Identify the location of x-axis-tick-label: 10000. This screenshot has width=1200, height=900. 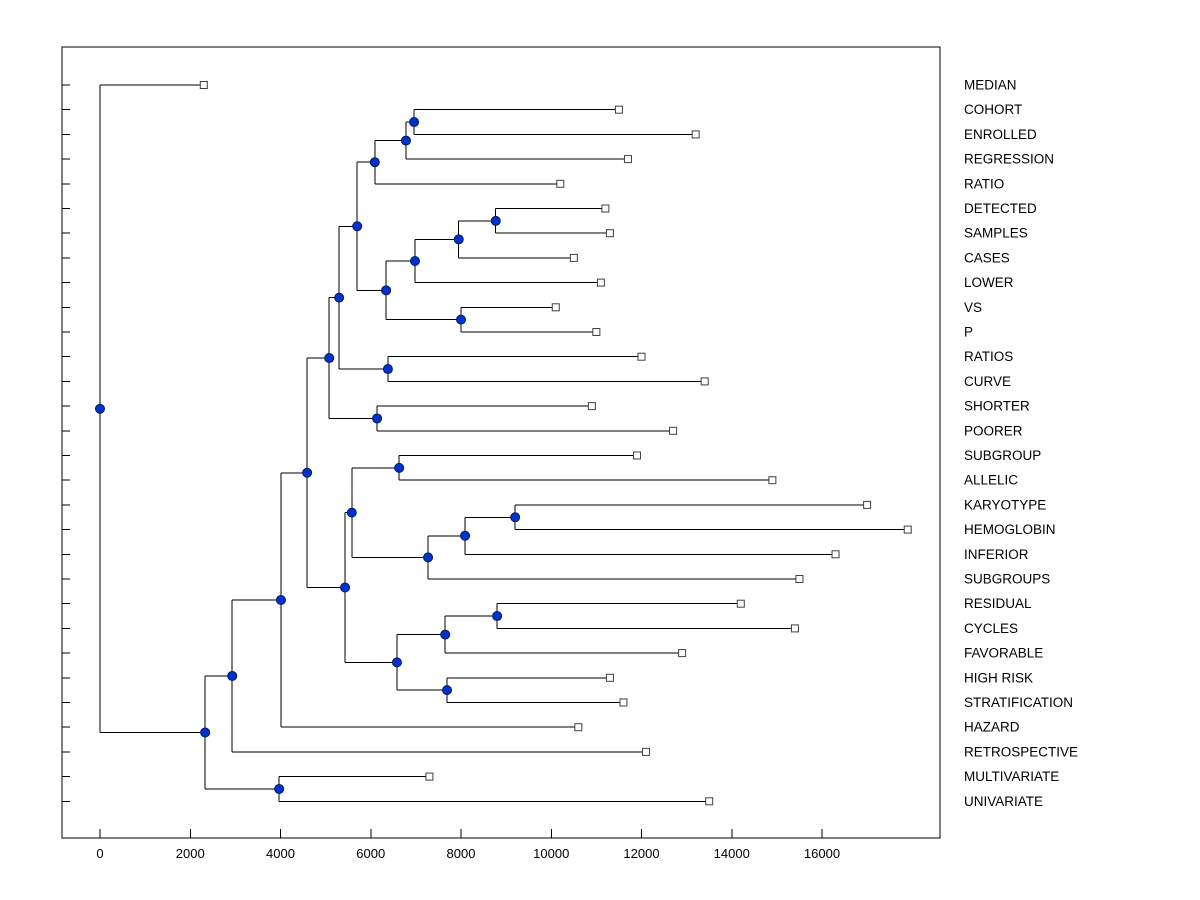
(551, 853).